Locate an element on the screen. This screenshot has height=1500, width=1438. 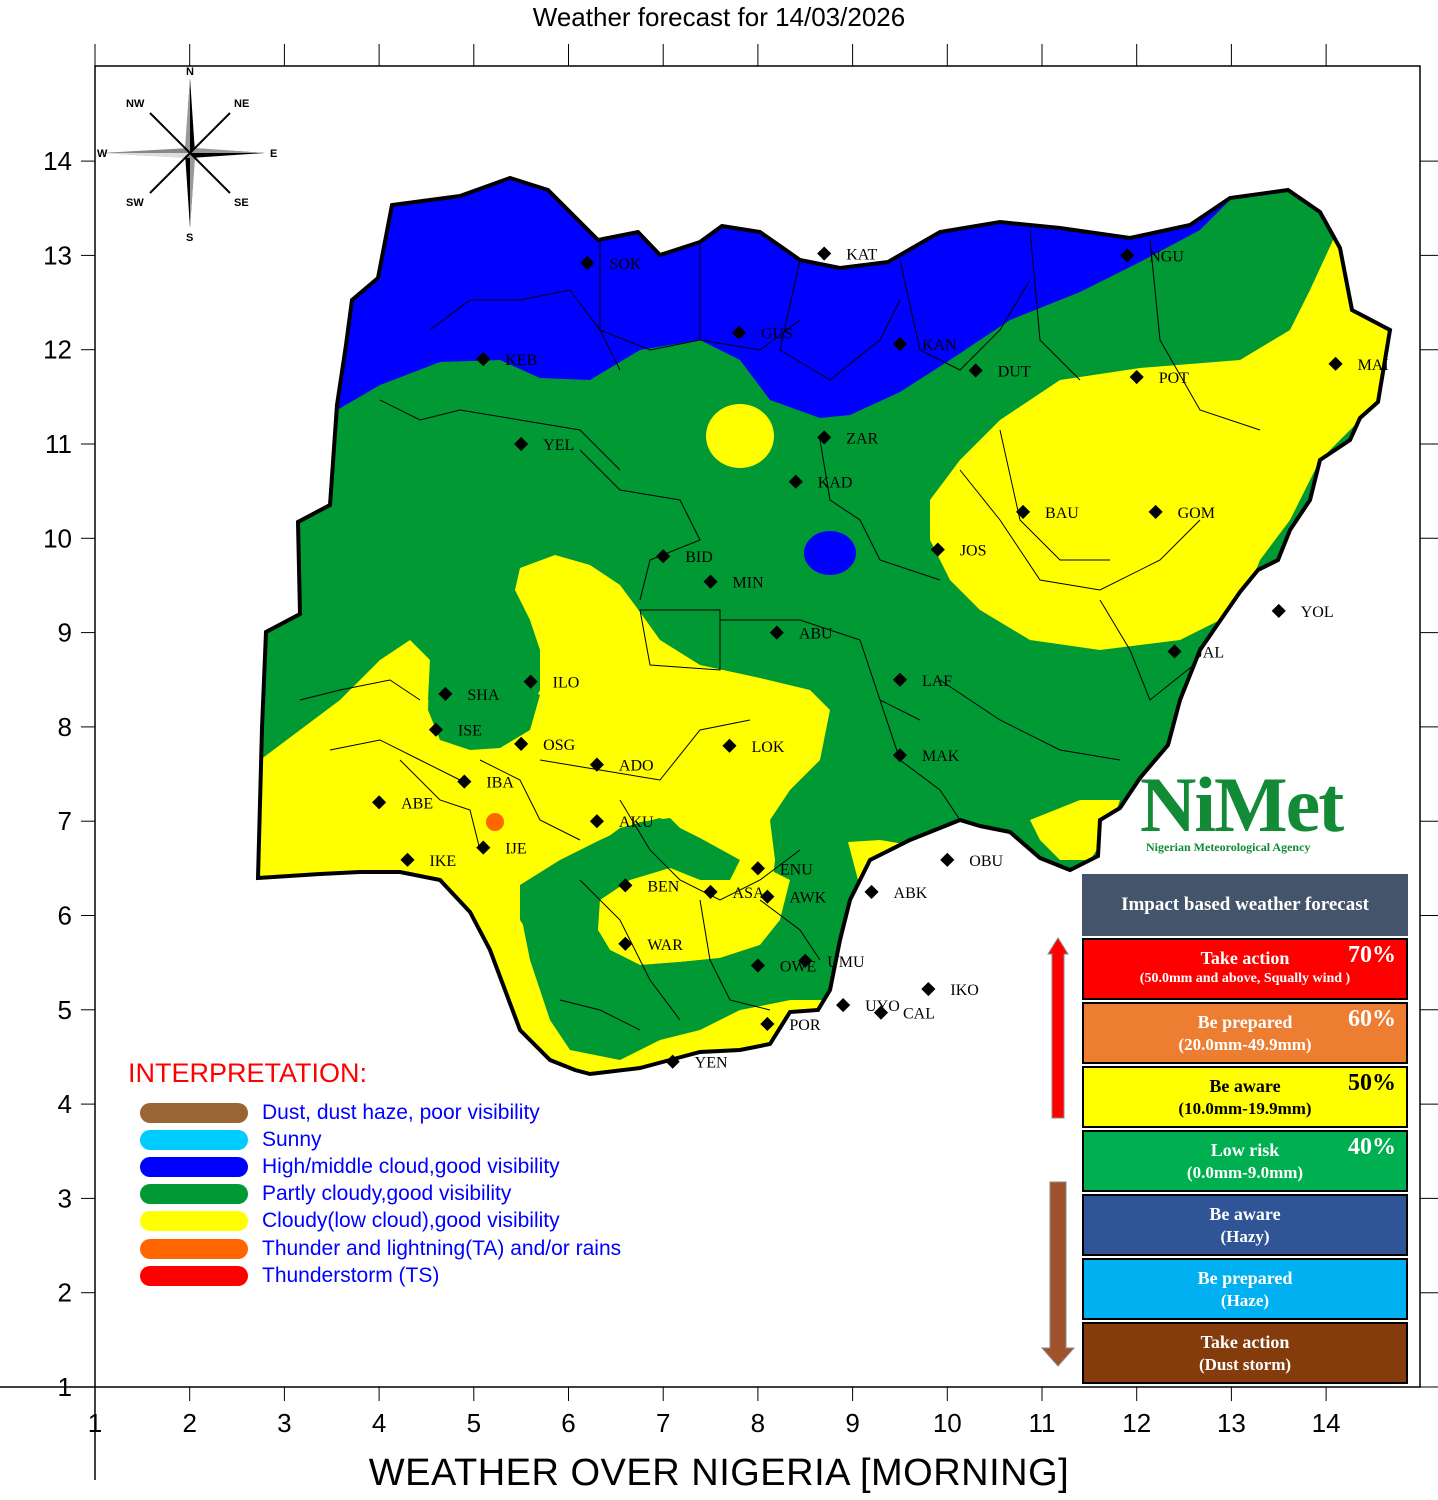
x-tick-label: 5 is located at coordinates (474, 1423).